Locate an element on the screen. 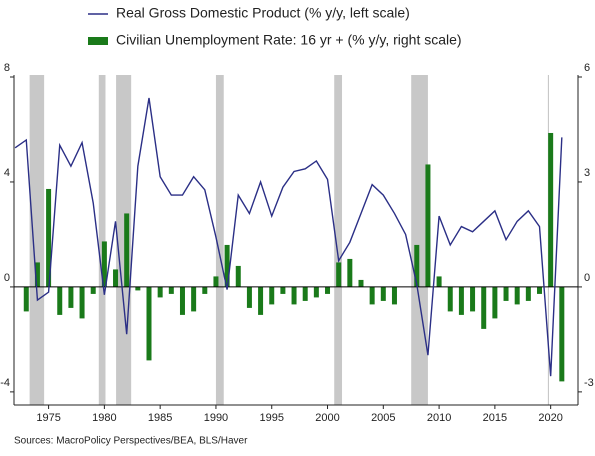 This screenshot has height=456, width=595. x-tick-label: 2000 is located at coordinates (327, 418).